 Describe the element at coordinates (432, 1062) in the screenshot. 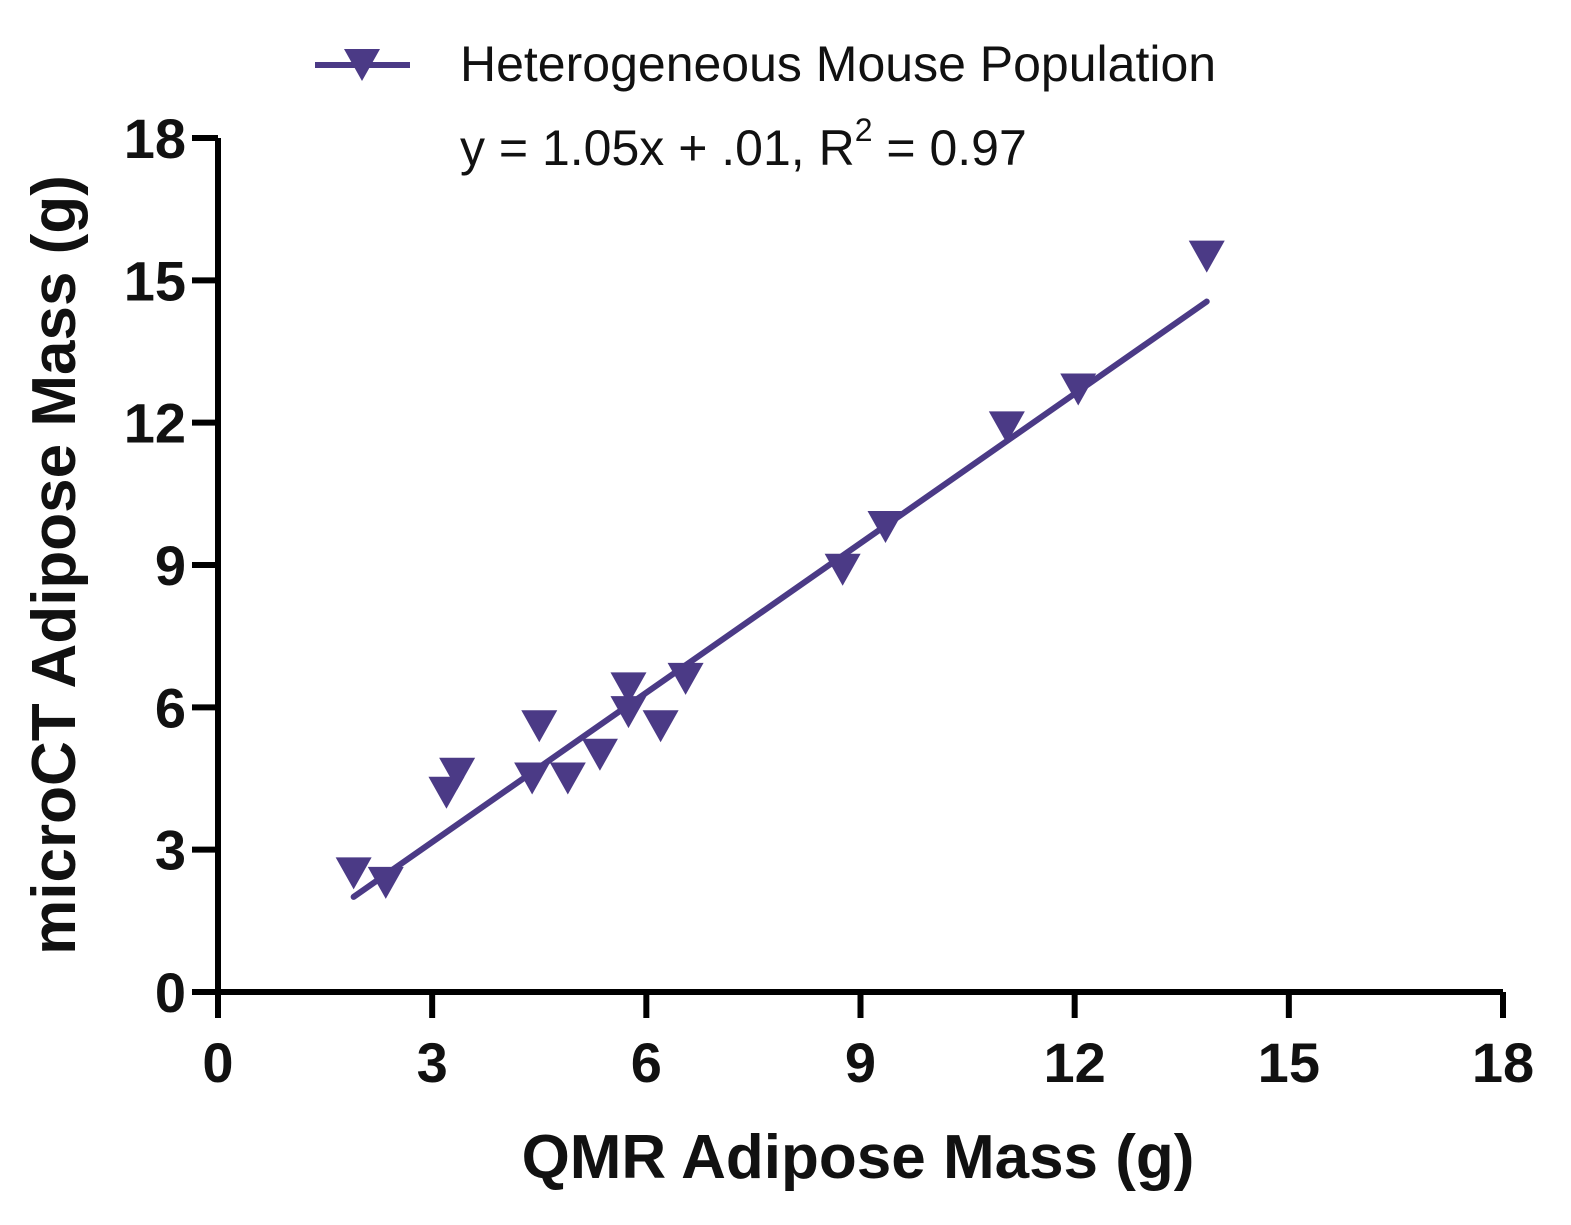

I see `x-tick-label: 3` at that location.